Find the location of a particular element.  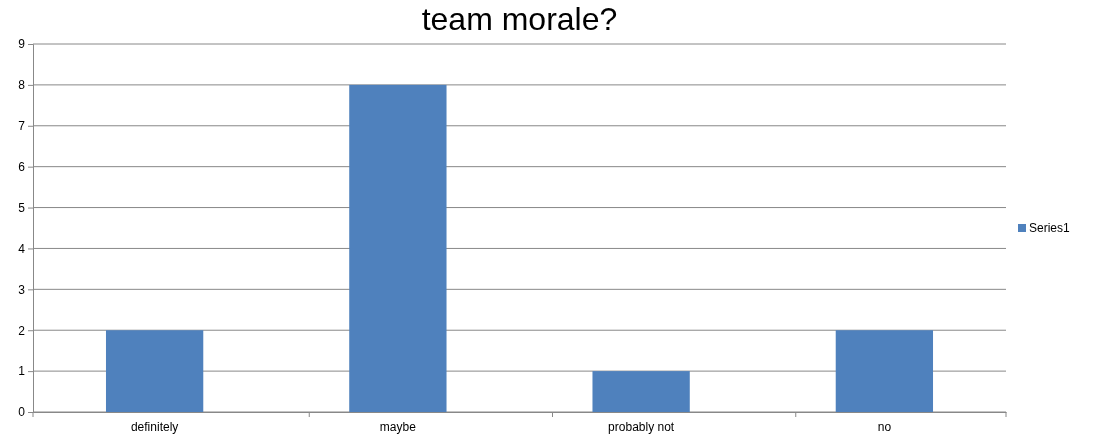

y-tick-label: 2 is located at coordinates (22, 330).